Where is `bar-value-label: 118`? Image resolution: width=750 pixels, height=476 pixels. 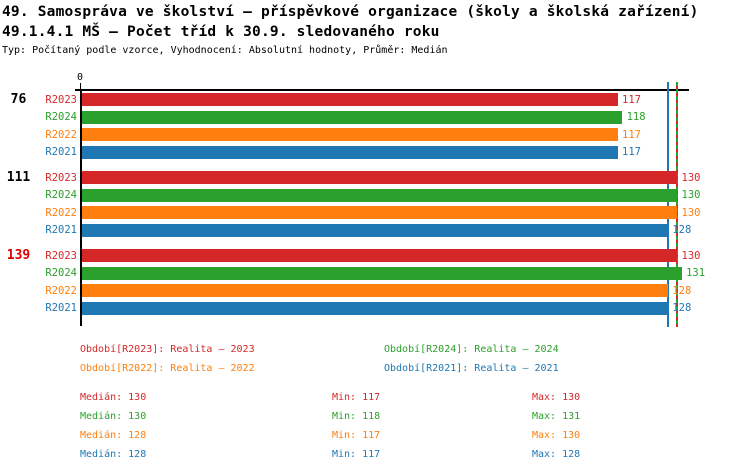
bar-value-label: 118 is located at coordinates (636, 117).